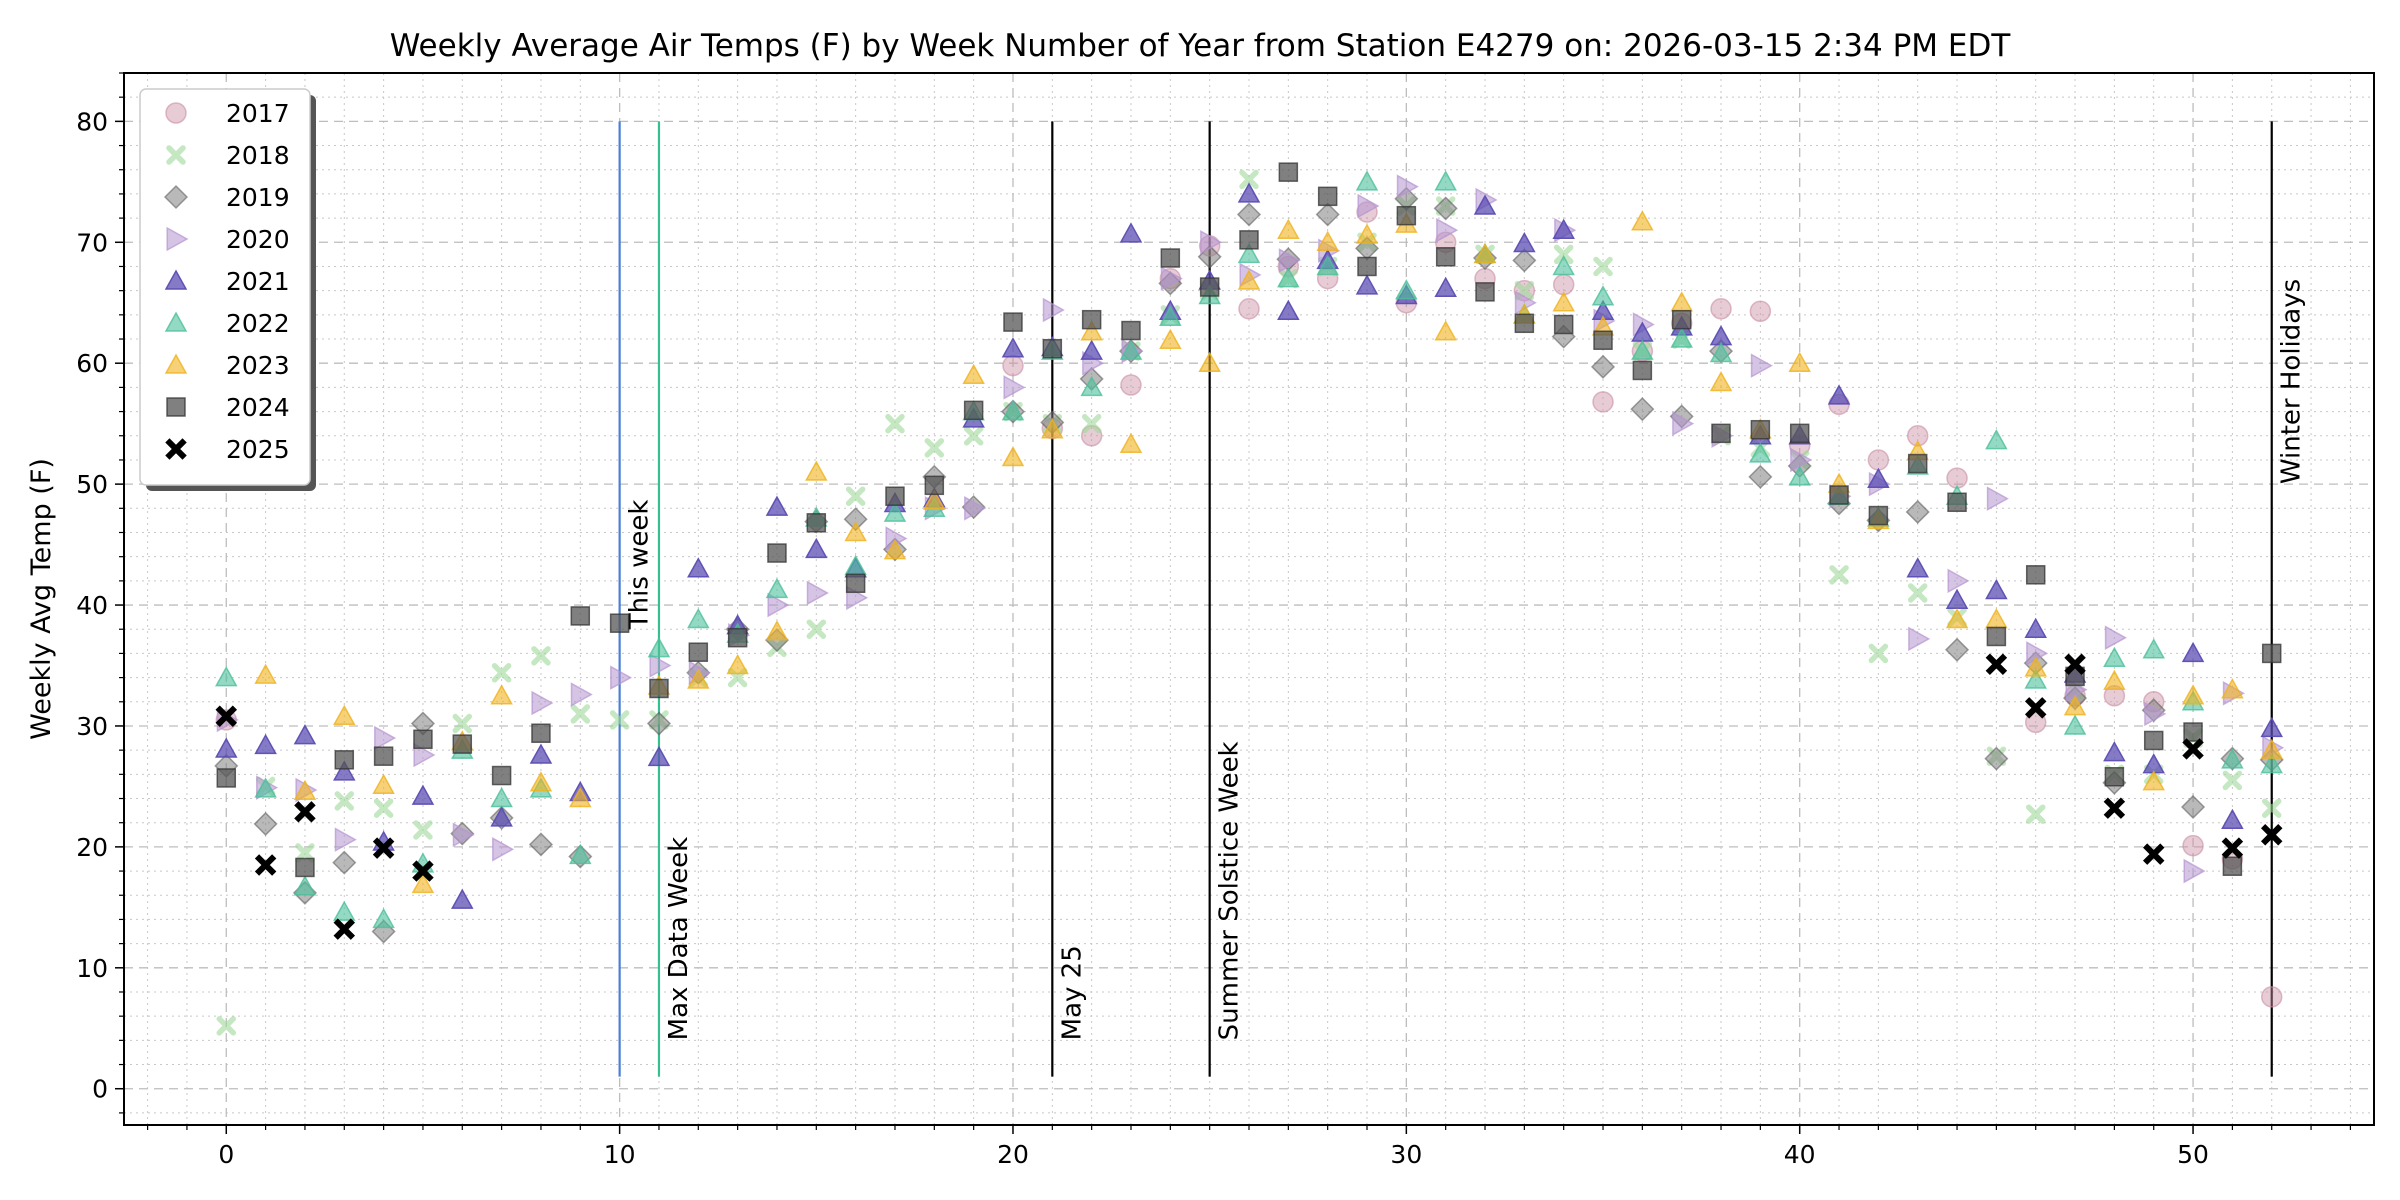  Describe the element at coordinates (92, 726) in the screenshot. I see `y-tick-label: 30` at that location.